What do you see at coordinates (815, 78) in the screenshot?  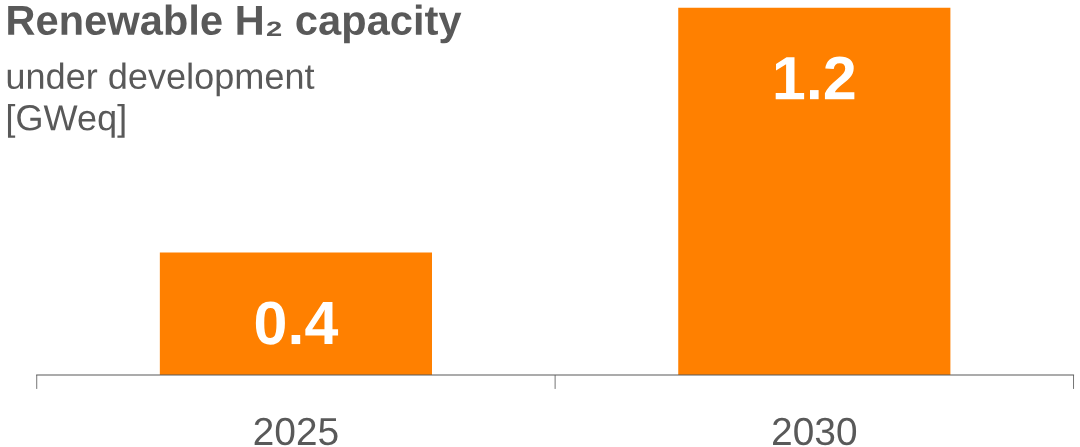 I see `data-label: 1.2` at bounding box center [815, 78].